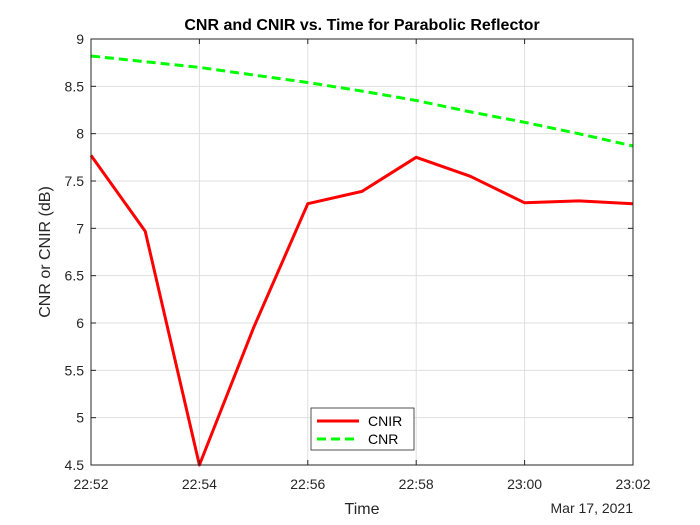  Describe the element at coordinates (45, 252) in the screenshot. I see `y-axis-label: CNR or CNIR (dB)` at that location.